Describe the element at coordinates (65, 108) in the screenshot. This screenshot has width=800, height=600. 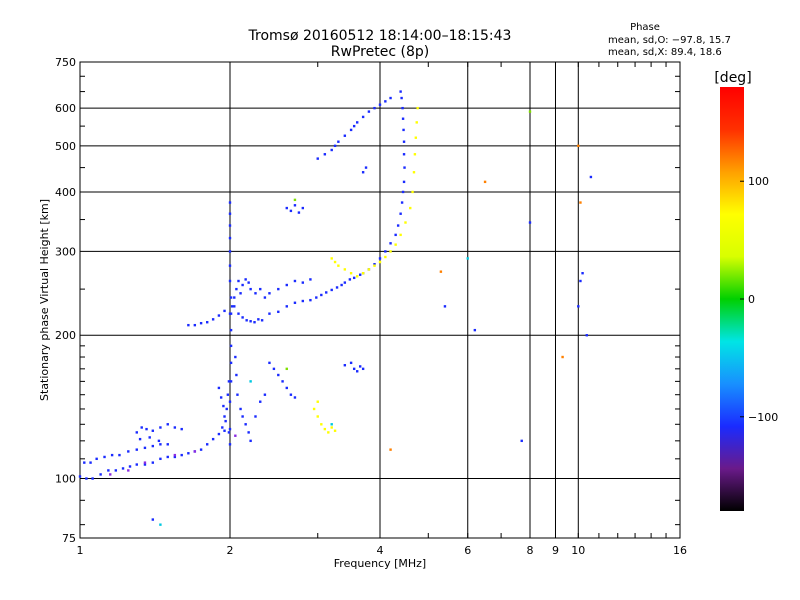
I see `y-tick-label: 600` at that location.